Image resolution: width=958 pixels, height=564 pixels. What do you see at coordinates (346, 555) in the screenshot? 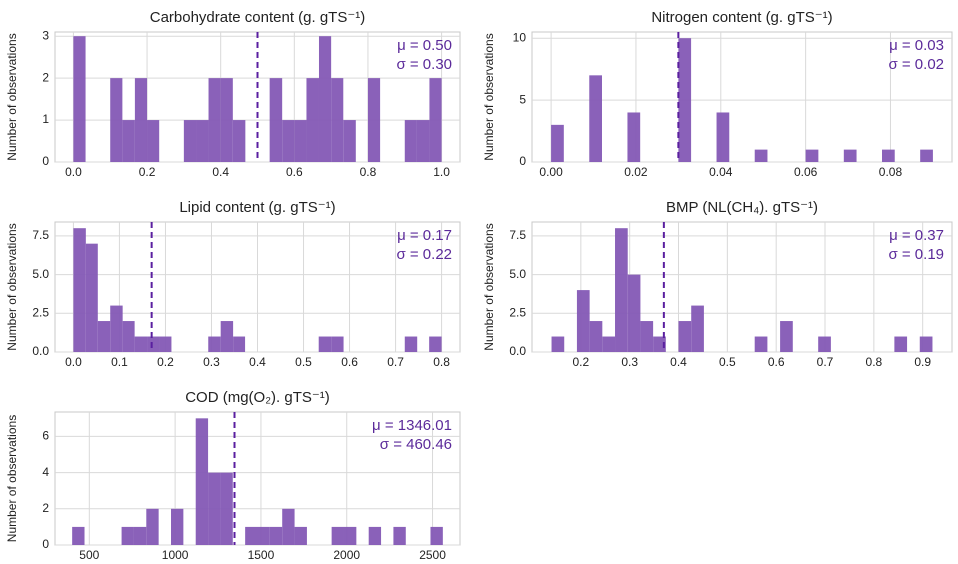
I see `x-tick-label: 2000` at bounding box center [346, 555].